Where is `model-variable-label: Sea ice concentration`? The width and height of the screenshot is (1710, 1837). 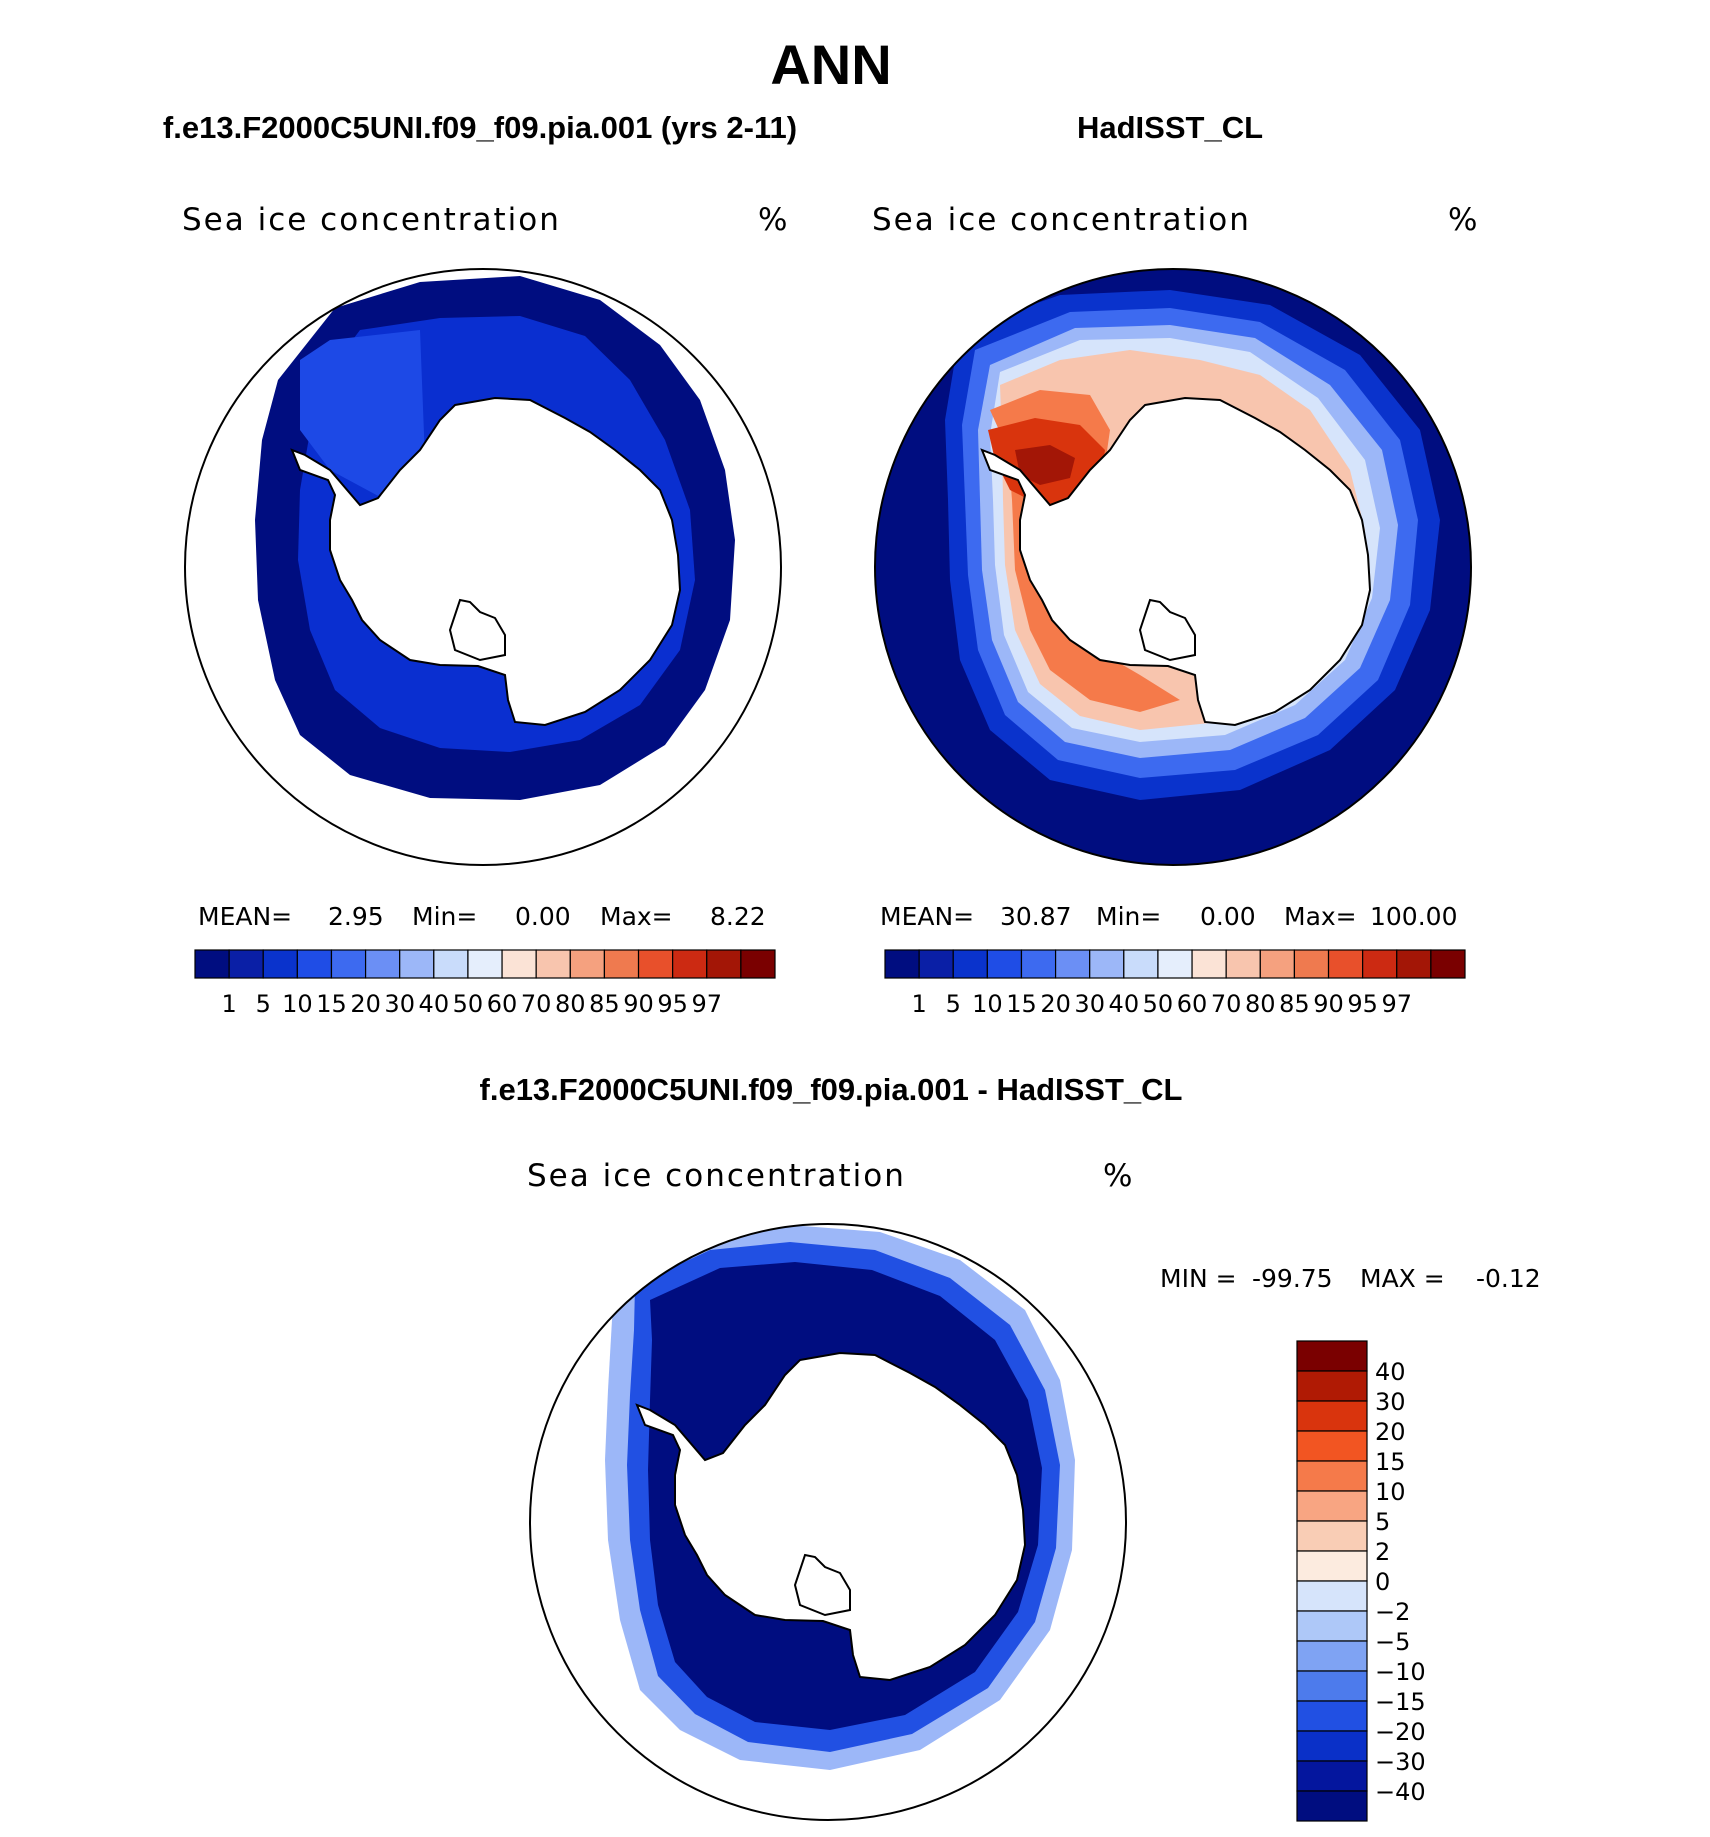
model-variable-label: Sea ice concentration is located at coordinates (371, 220).